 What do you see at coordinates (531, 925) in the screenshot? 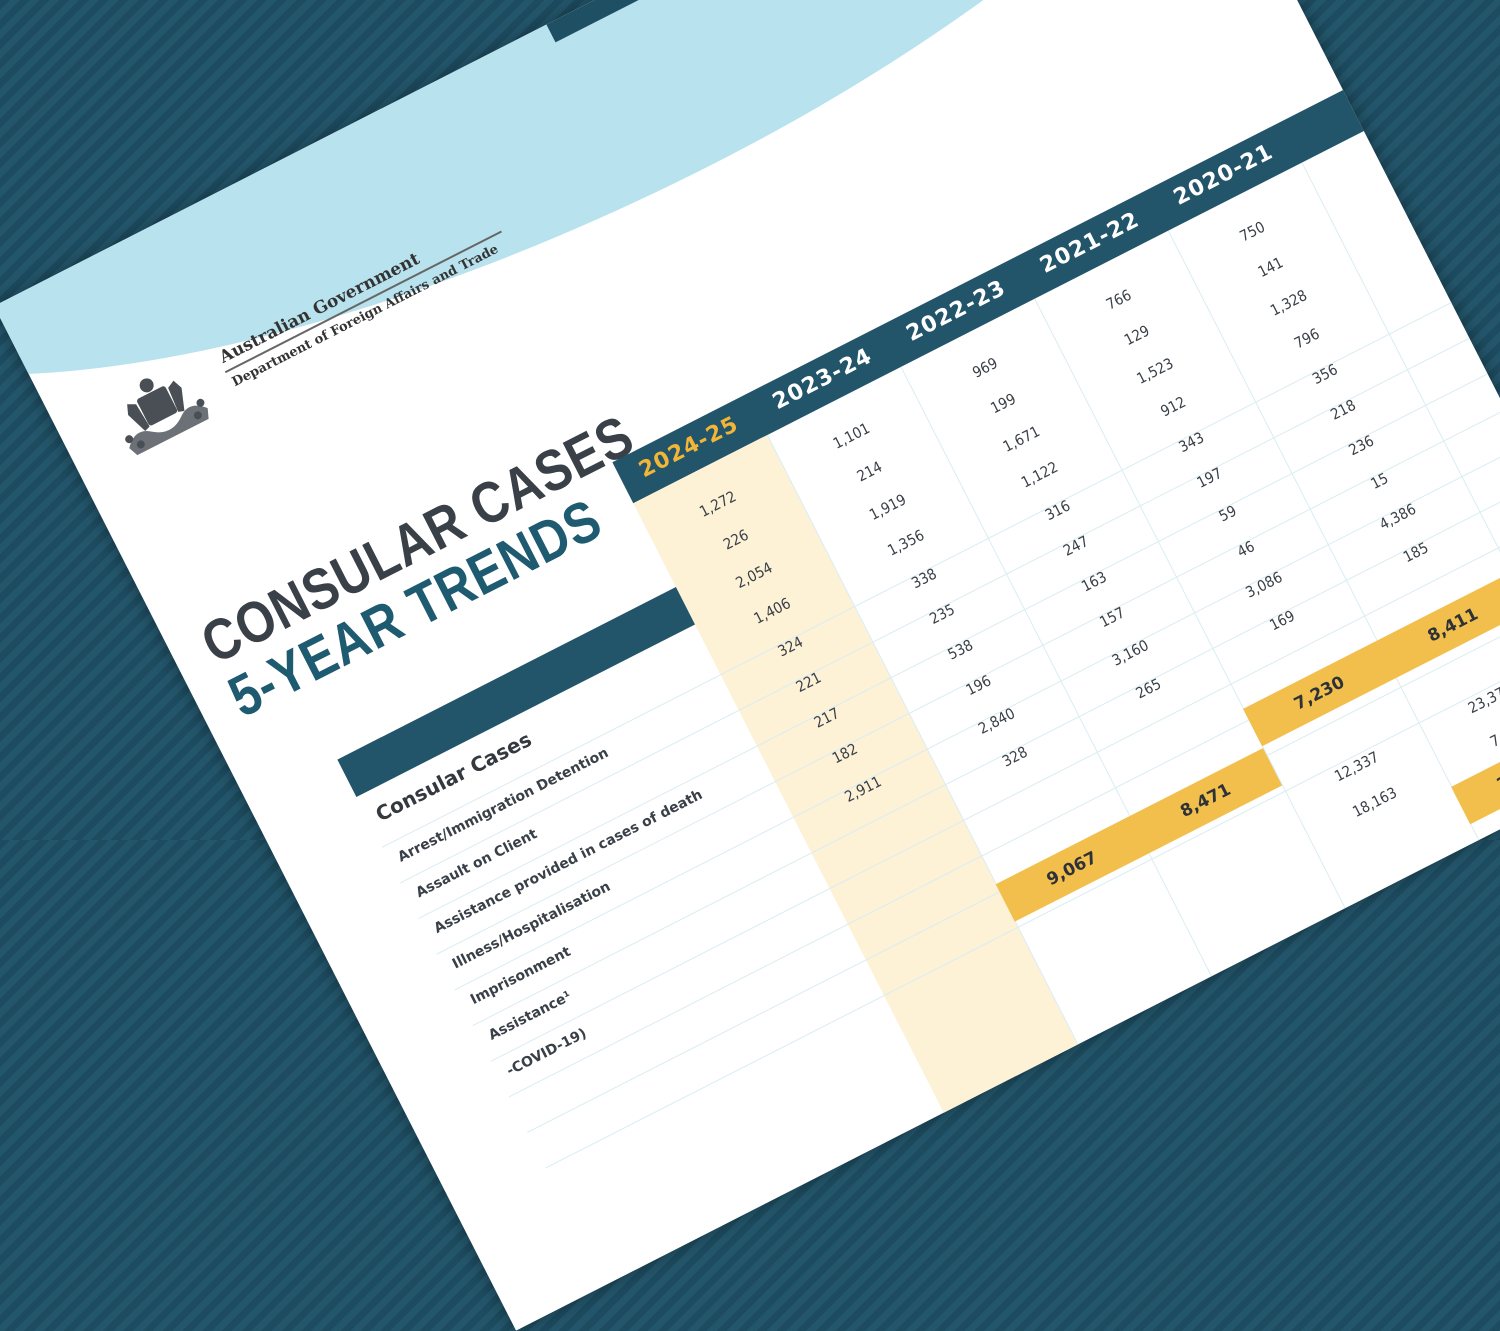
I see `row-label: Illness/Hospitalisation` at bounding box center [531, 925].